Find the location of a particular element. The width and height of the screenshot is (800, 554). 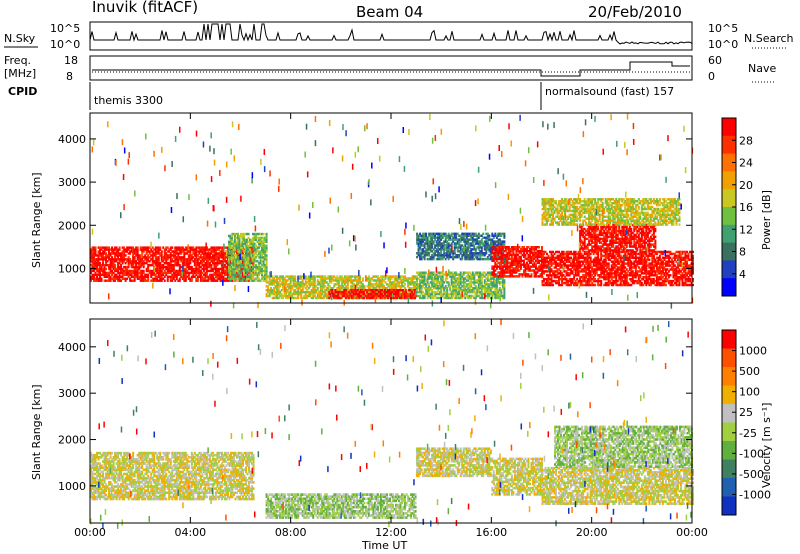

cpid-program-2: normalsound (fast) 157 is located at coordinates (609, 91).